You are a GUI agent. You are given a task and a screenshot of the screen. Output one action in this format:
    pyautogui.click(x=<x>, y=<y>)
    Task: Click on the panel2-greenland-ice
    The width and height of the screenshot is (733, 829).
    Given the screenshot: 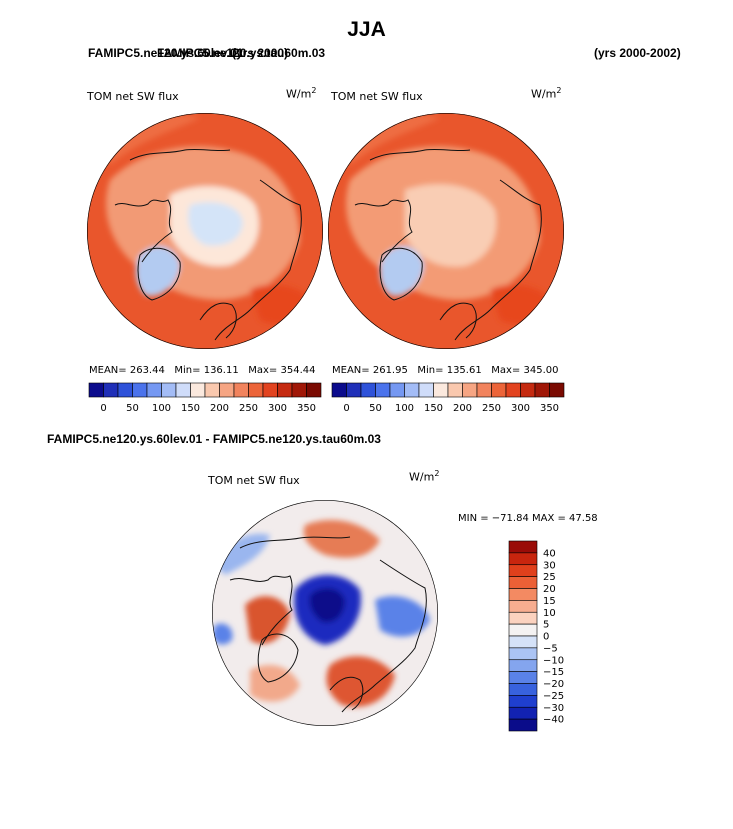 What is the action you would take?
    pyautogui.click(x=401, y=271)
    